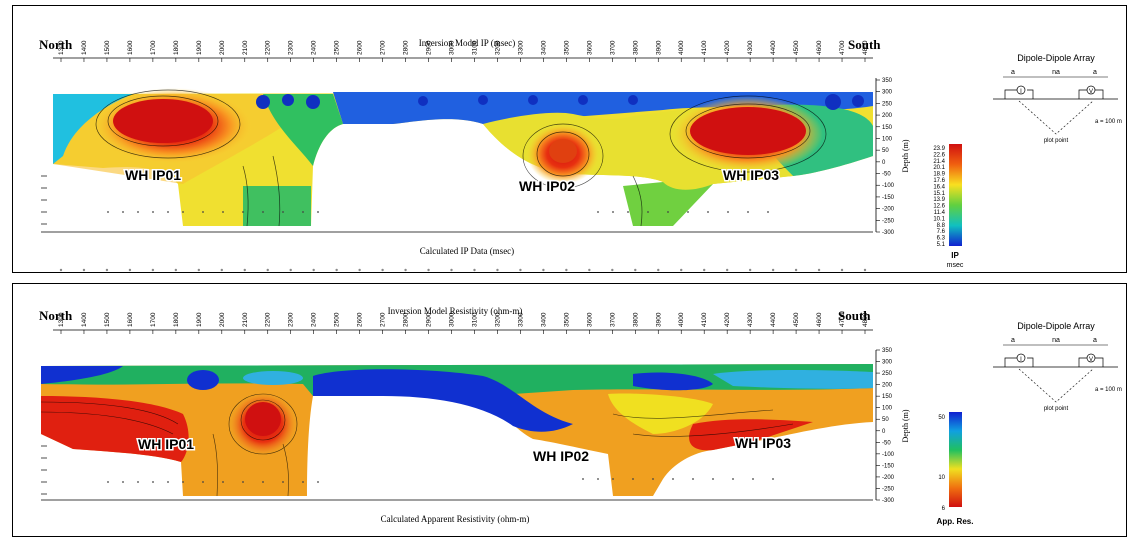 This screenshot has width=1128, height=537. Describe the element at coordinates (455, 311) in the screenshot. I see `section-title: Inversion Model Resistivity (ohm-m)` at that location.